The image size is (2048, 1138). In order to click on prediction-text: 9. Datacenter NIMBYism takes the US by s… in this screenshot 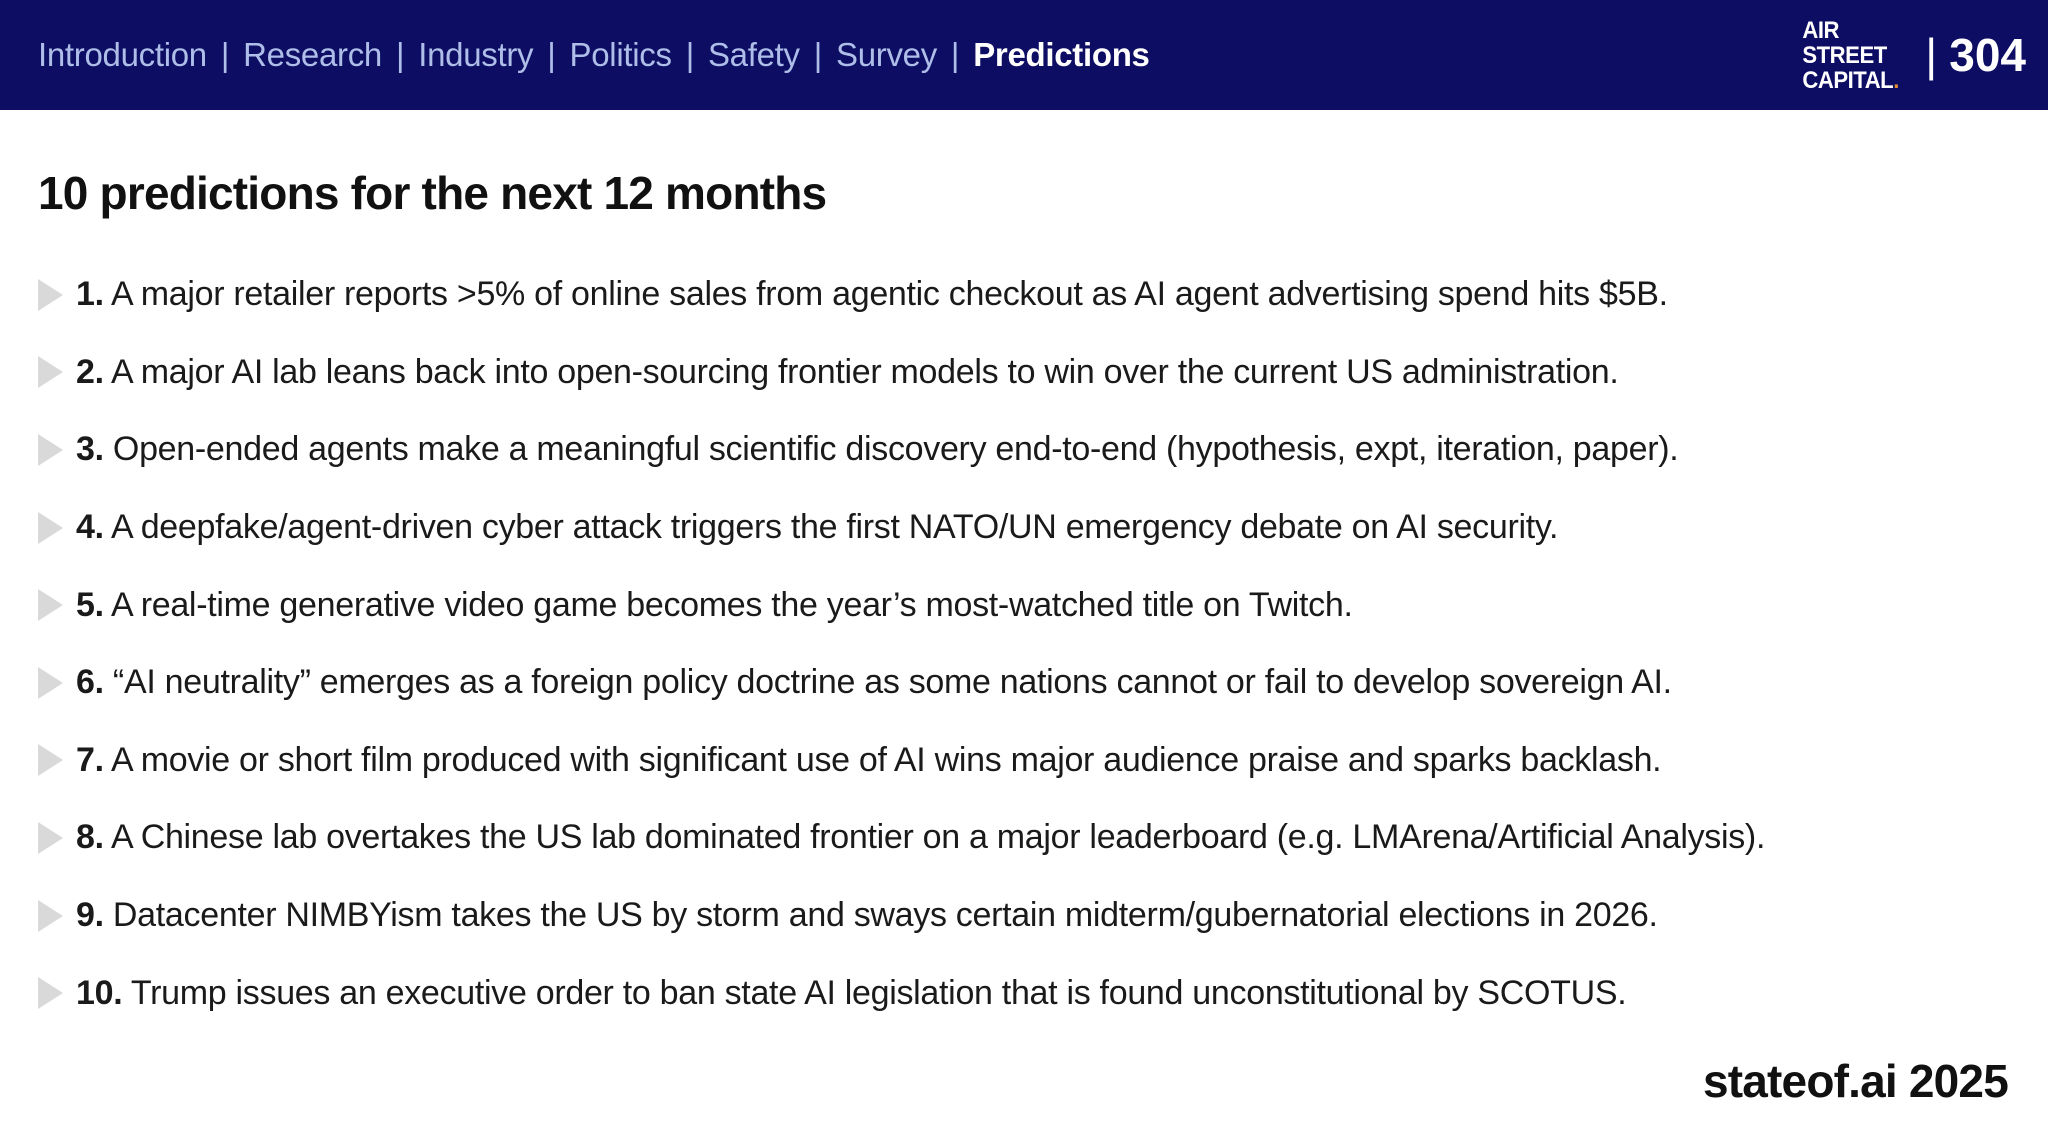, I will do `click(867, 915)`.